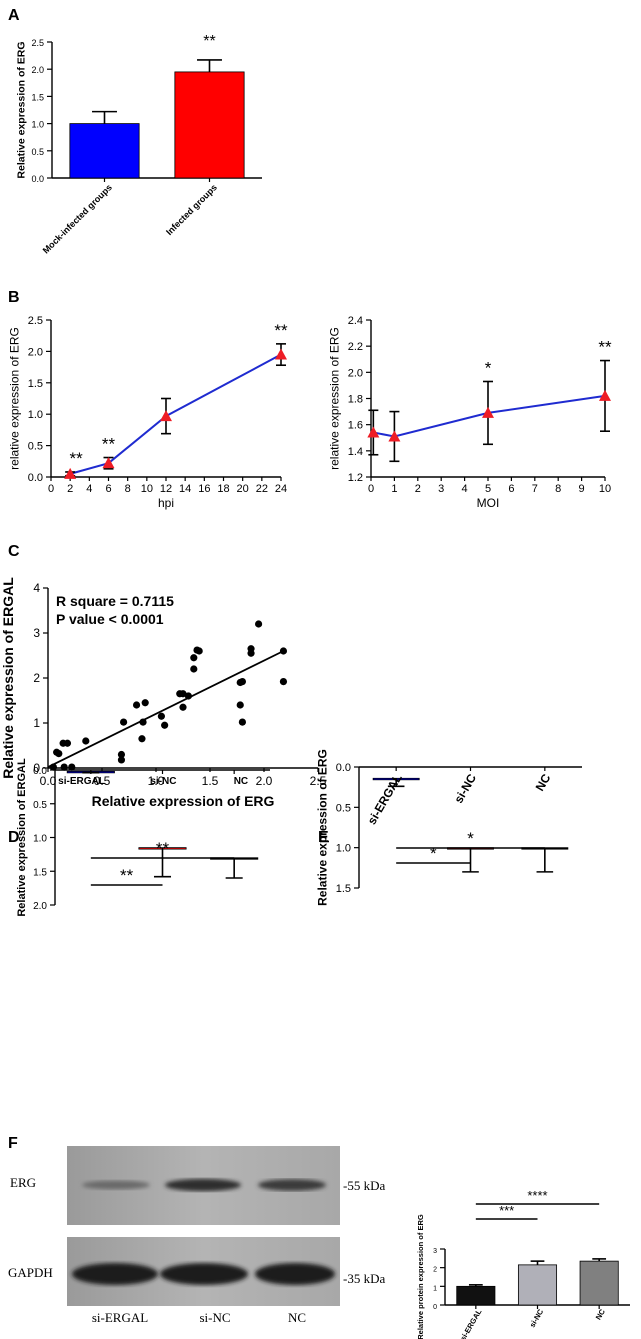  Describe the element at coordinates (102, 781) in the screenshot. I see `x-tick-label: 0.5` at that location.